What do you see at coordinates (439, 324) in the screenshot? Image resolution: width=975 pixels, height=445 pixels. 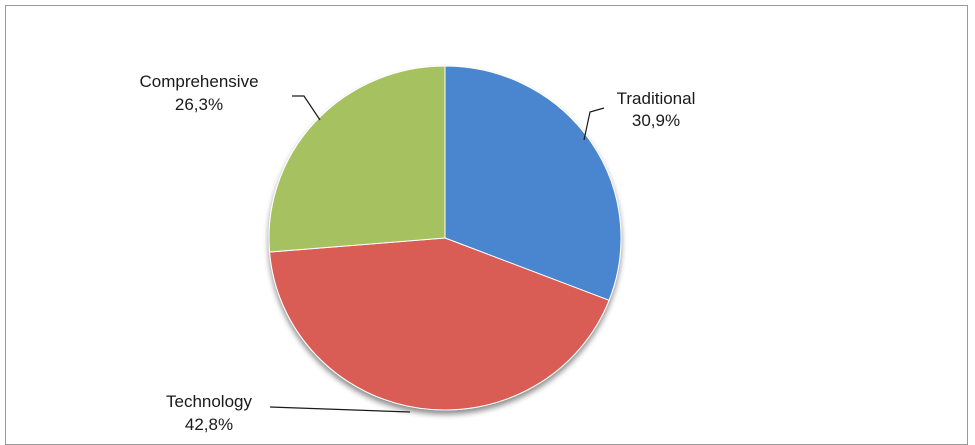 I see `pie-slice-technology` at bounding box center [439, 324].